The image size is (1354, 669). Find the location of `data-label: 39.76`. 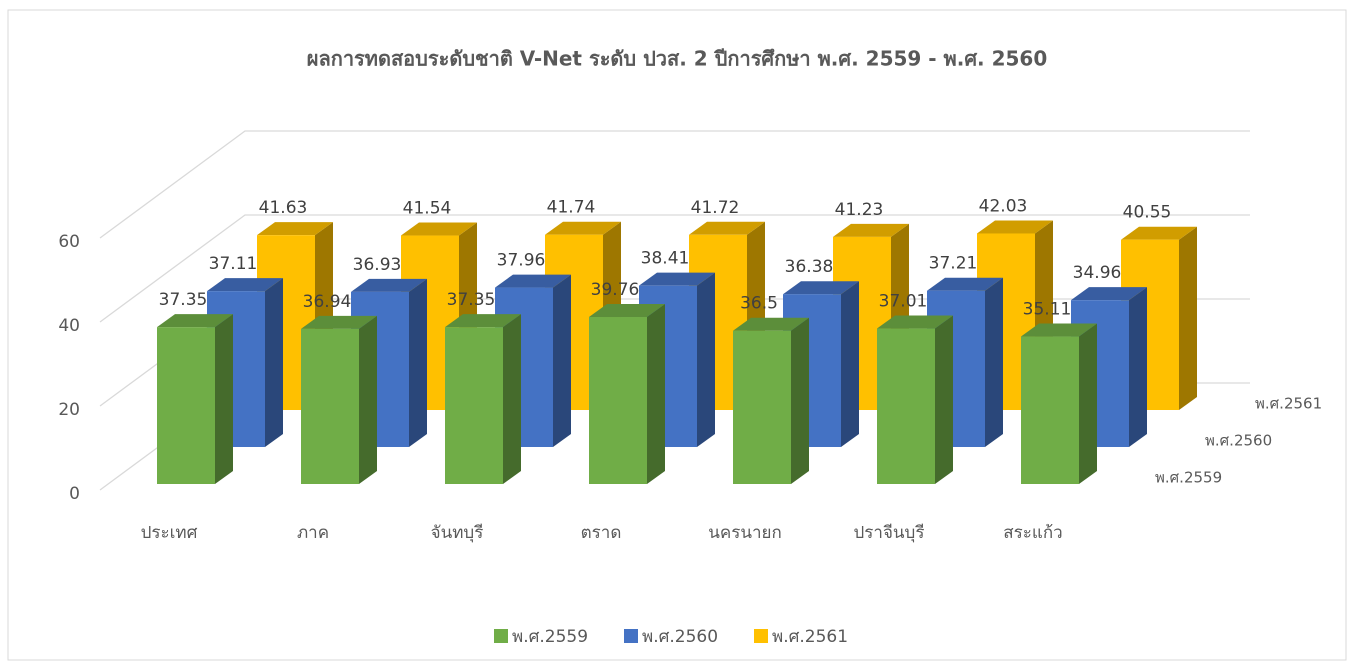

data-label: 39.76 is located at coordinates (615, 290).